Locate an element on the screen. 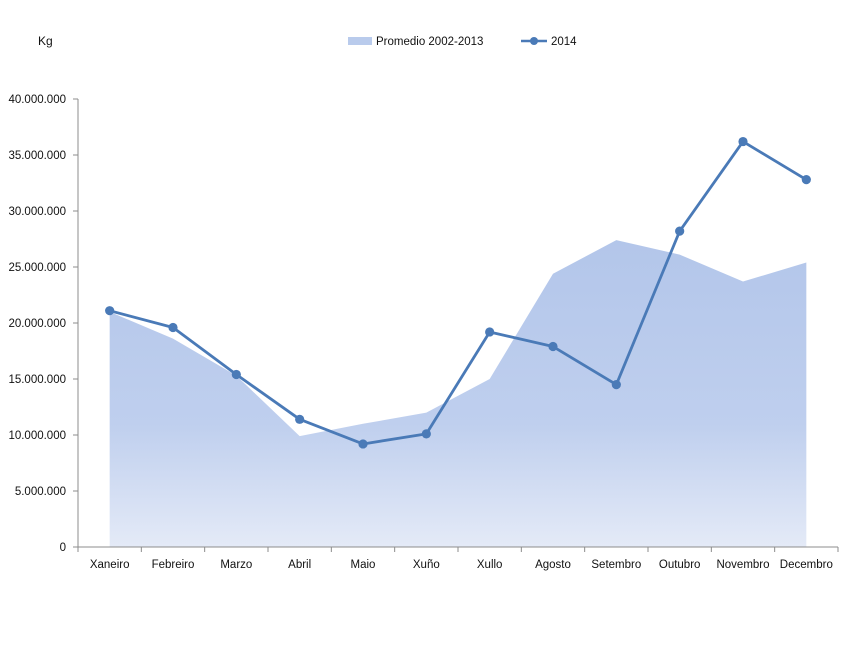 Image resolution: width=844 pixels, height=650 pixels. legend: Promedio 2002-2013 2014 is located at coordinates (462, 42).